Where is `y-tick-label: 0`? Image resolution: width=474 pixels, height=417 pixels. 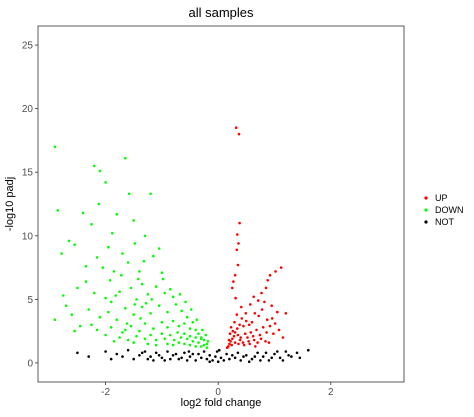 y-tick-label: 0 is located at coordinates (30, 363).